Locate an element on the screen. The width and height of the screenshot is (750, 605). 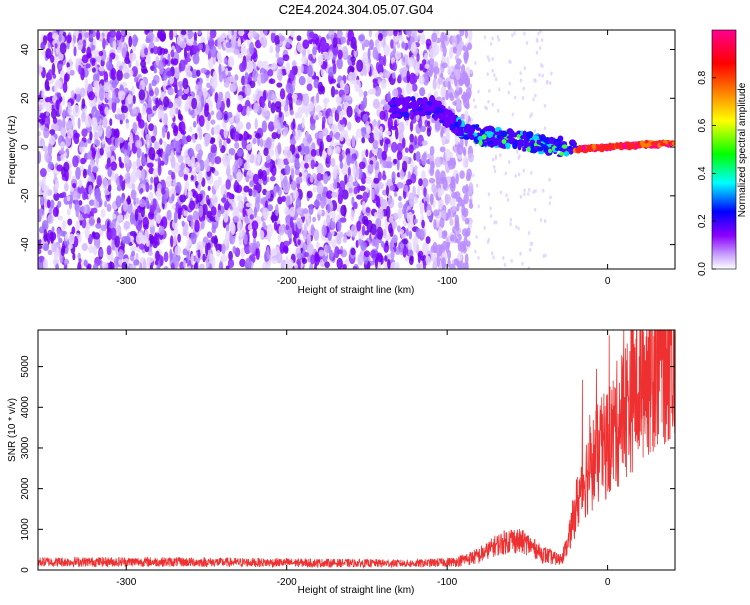
colorbar-label: Normalized spectral amplitude is located at coordinates (742, 149).